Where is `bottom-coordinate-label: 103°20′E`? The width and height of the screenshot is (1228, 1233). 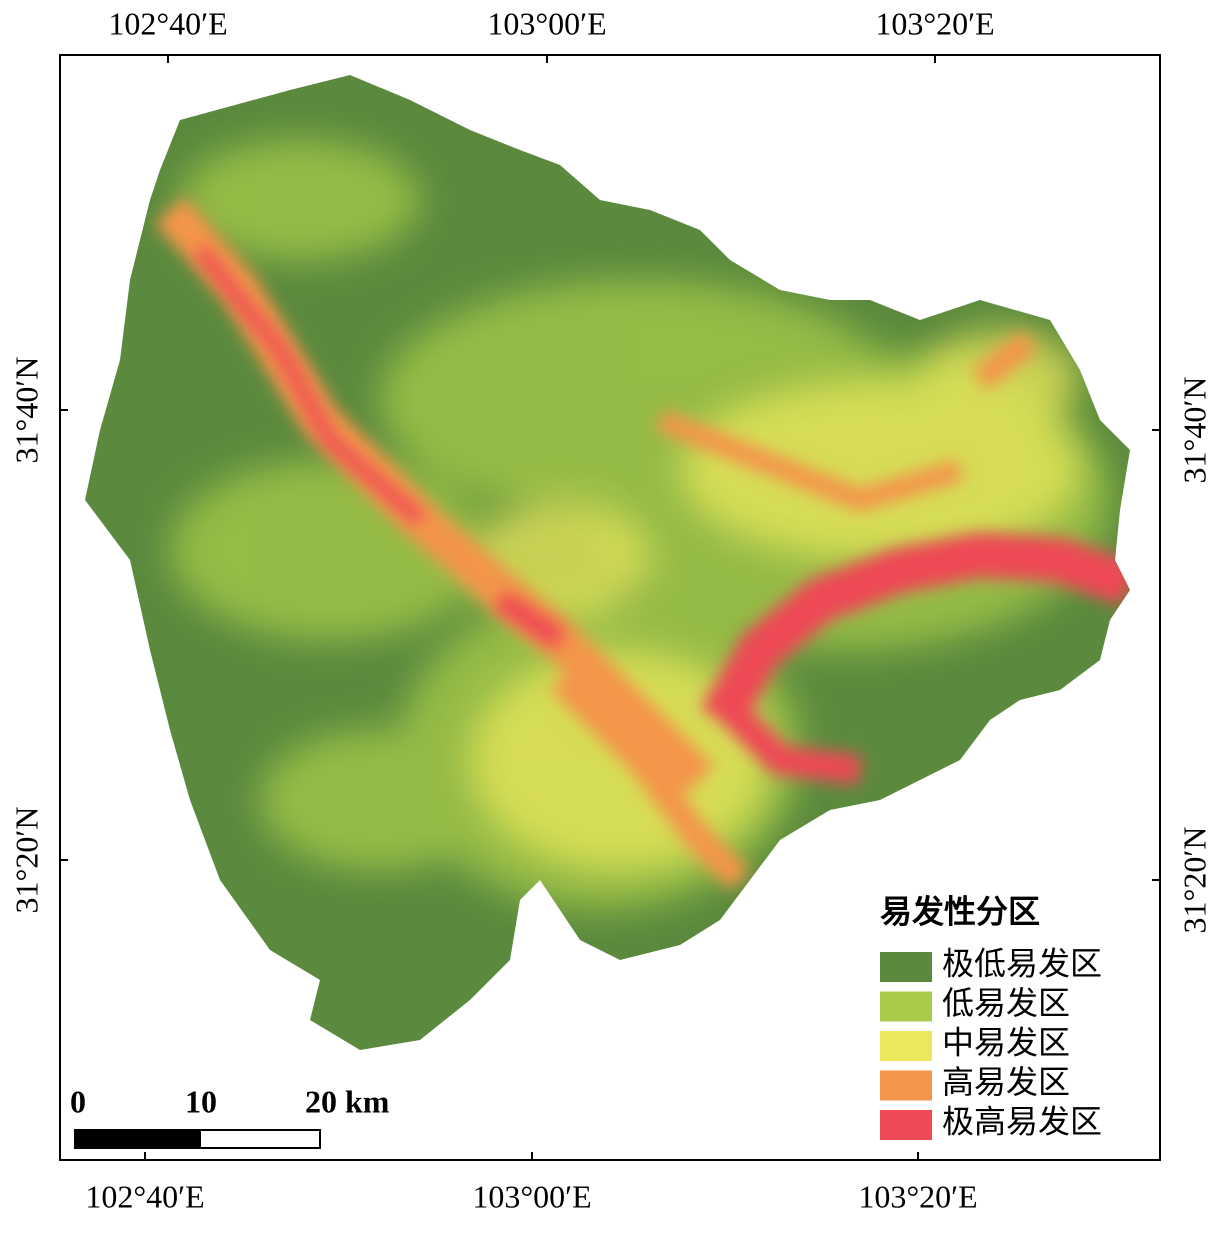
bottom-coordinate-label: 103°20′E is located at coordinates (917, 1196).